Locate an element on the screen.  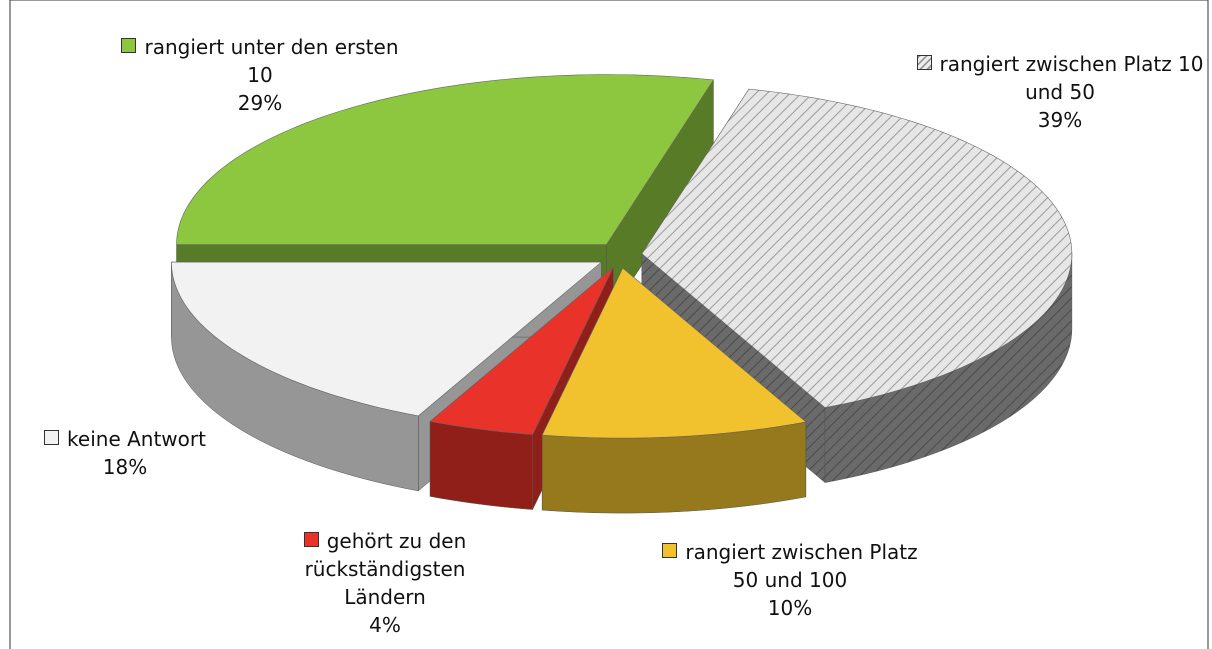
slice-label: rangiert unter den ersten 10 29% is located at coordinates (260, 75).